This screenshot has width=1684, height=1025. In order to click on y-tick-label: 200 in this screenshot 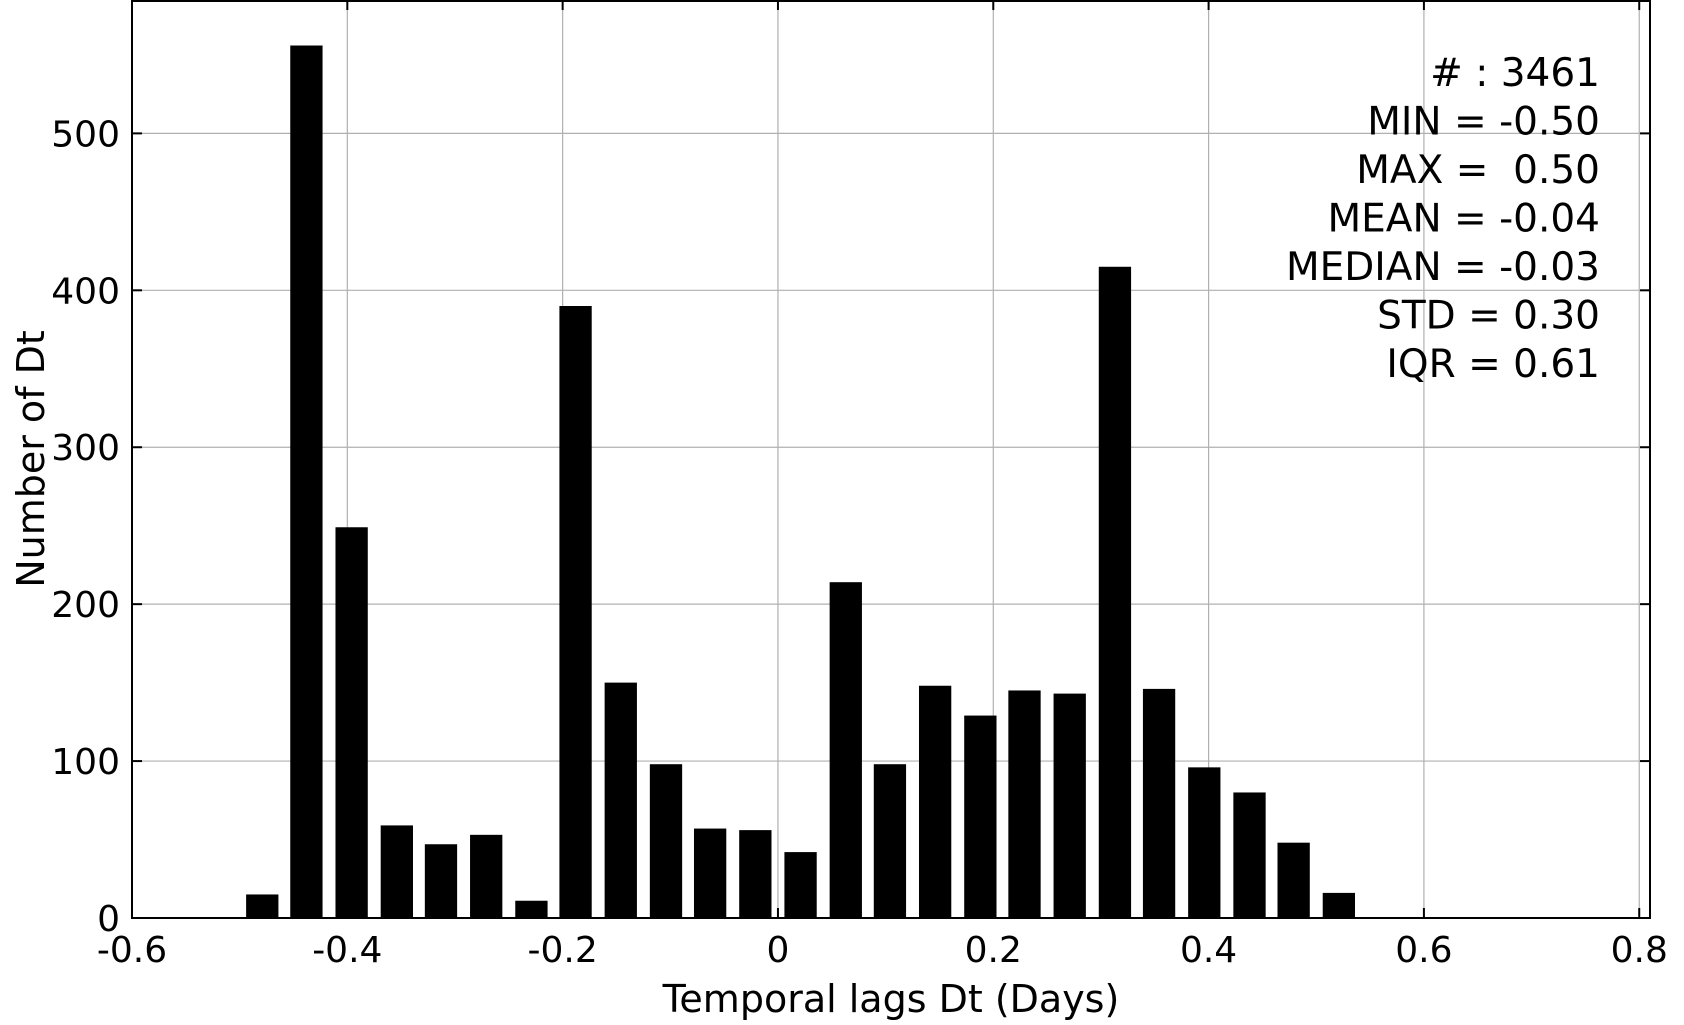, I will do `click(85, 605)`.